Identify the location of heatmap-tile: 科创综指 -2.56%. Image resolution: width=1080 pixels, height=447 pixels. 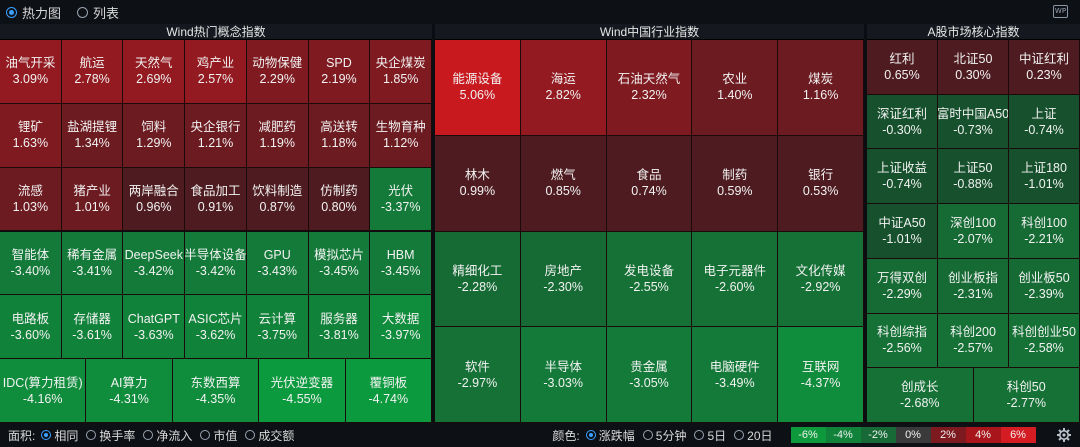
(902, 341).